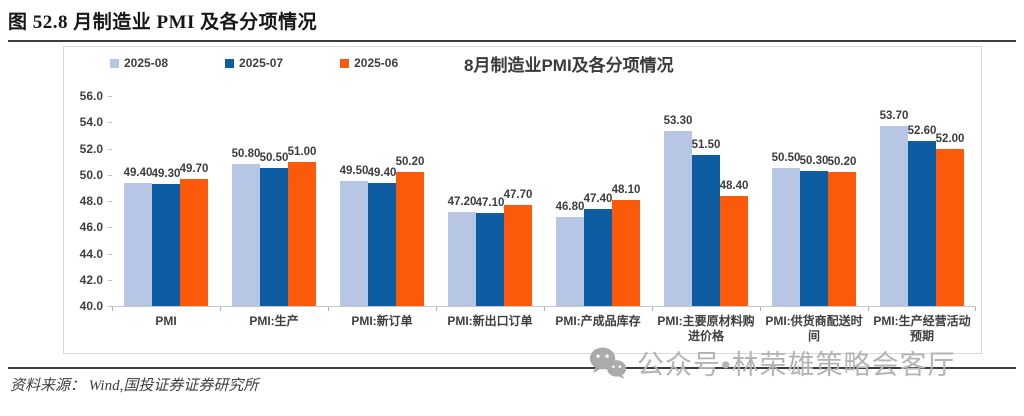  I want to click on bar-2025-07: 47.10, so click(490, 251).